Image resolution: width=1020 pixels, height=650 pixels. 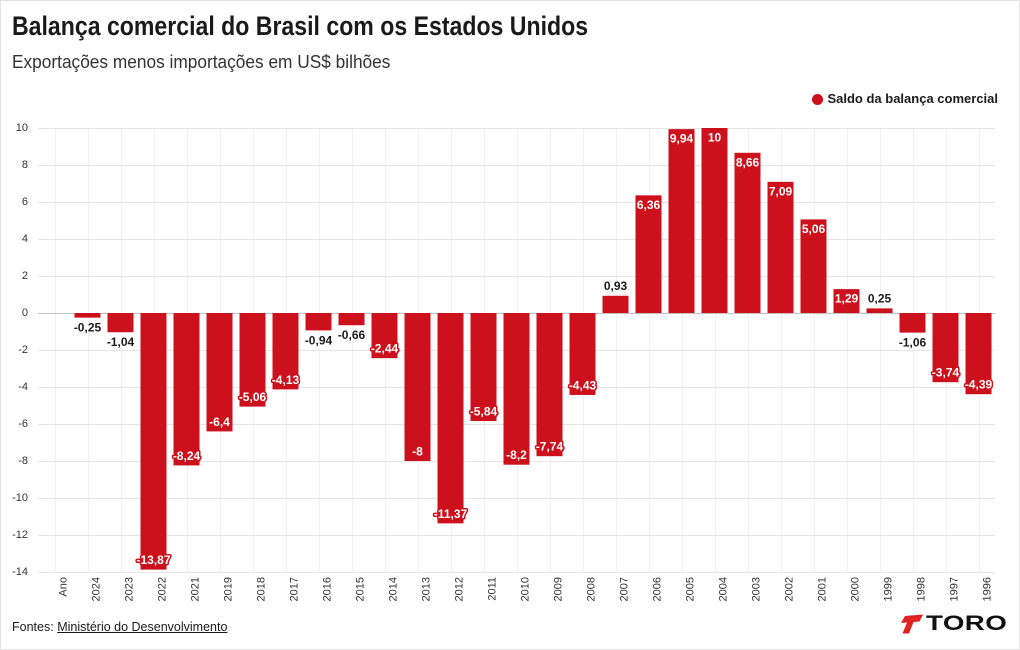 I want to click on x-tick-label-Ano: Ano, so click(x=64, y=587).